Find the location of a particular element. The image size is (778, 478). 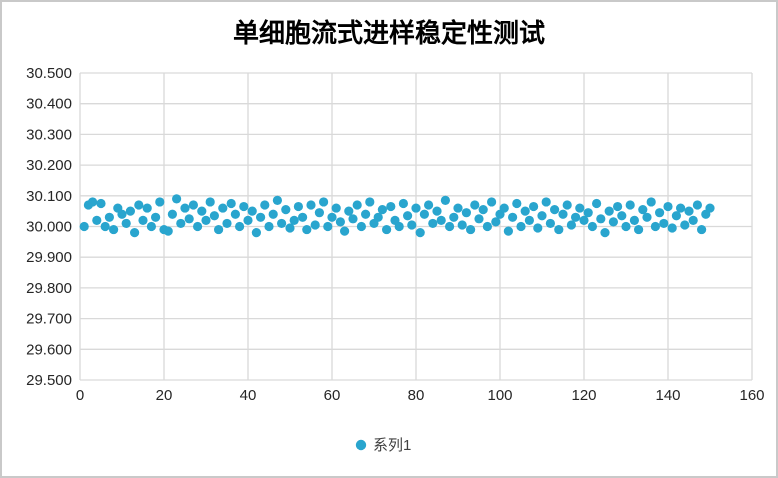

x-tick-label: 20 is located at coordinates (164, 395).